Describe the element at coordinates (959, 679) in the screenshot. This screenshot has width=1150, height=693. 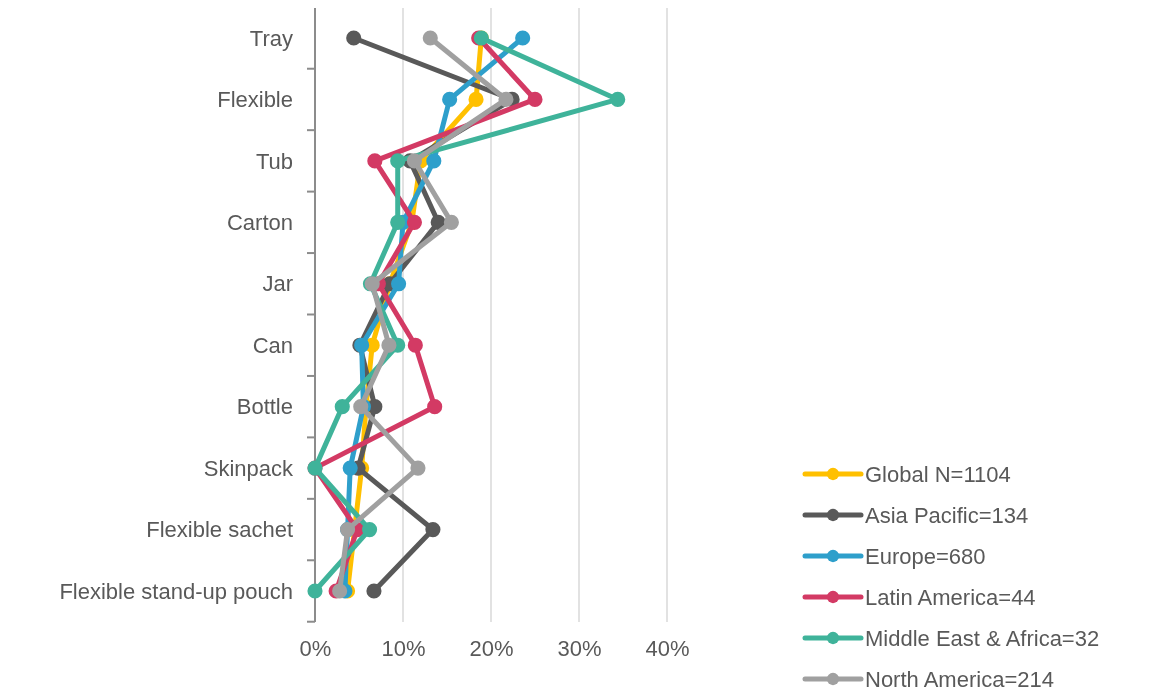
I see `legend-label: North America=214` at that location.